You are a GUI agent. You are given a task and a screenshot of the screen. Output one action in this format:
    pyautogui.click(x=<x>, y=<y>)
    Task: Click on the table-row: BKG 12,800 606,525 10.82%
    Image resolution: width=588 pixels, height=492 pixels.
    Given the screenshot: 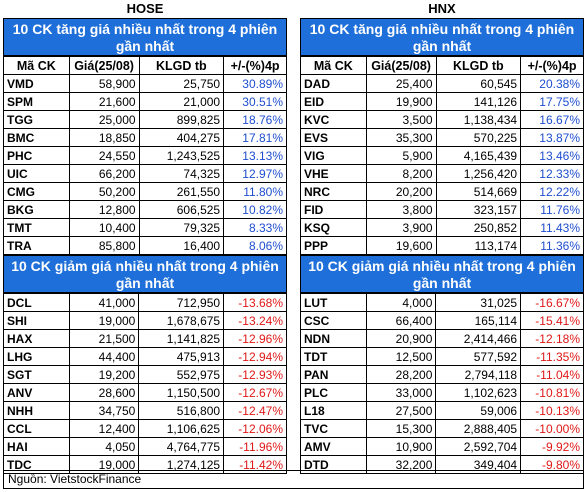 What is the action you would take?
    pyautogui.click(x=145, y=209)
    